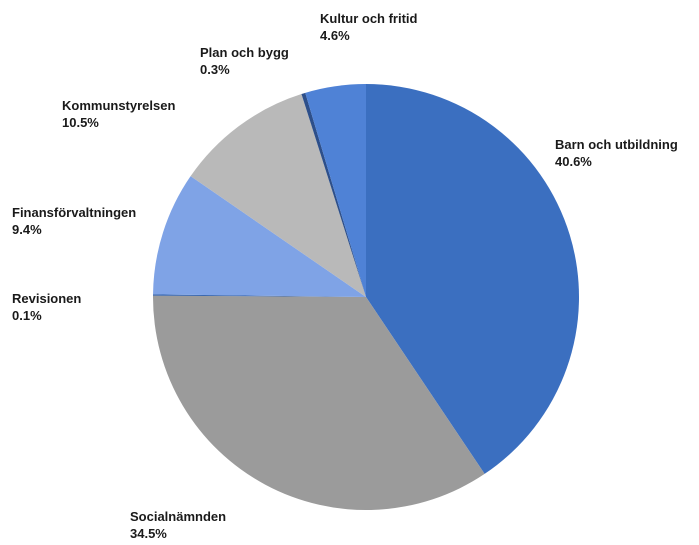  Describe the element at coordinates (27, 229) in the screenshot. I see `slice-label-value: 9.4%` at that location.